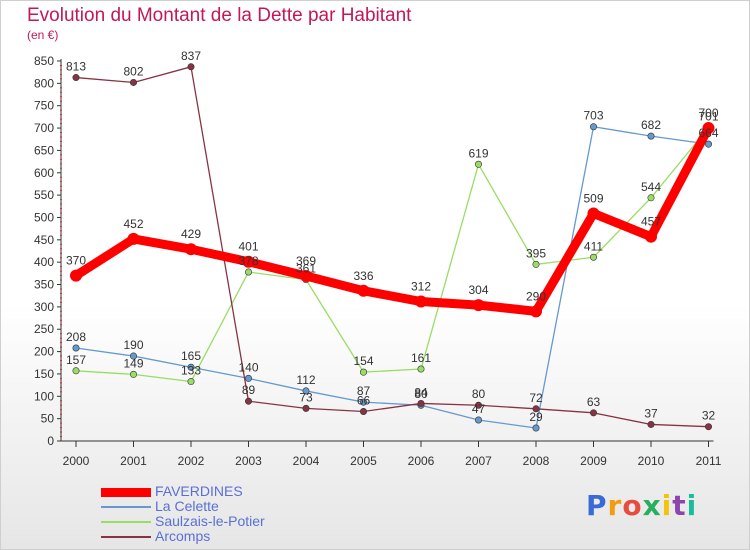  Describe the element at coordinates (421, 392) in the screenshot. I see `data-label: 84` at that location.